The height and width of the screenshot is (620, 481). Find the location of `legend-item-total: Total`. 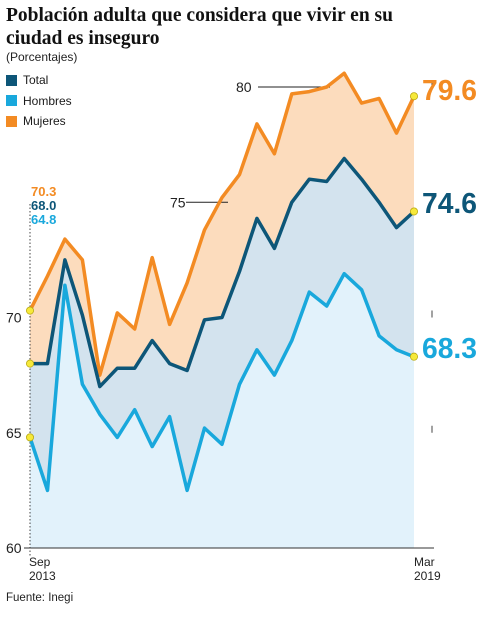

legend-item-total: Total is located at coordinates (39, 80).